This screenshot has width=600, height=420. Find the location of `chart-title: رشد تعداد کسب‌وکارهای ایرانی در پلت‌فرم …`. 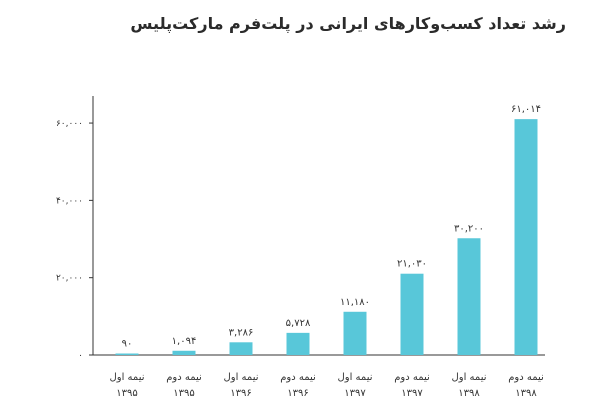

chart-title: رشد تعداد کسب‌وکارهای ایرانی در پلت‌فرم … is located at coordinates (348, 23).